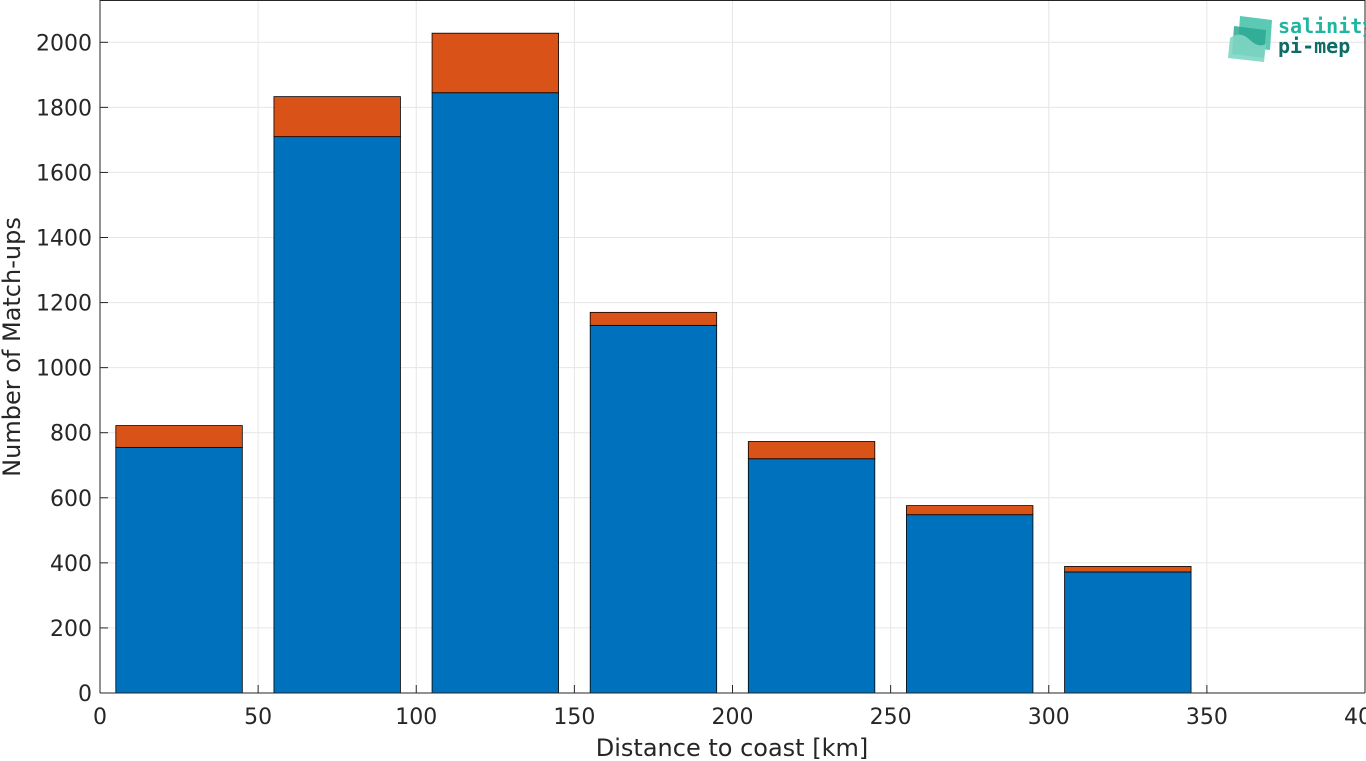 The height and width of the screenshot is (761, 1366). Describe the element at coordinates (64, 239) in the screenshot. I see `y-tick-label: 1400` at that location.